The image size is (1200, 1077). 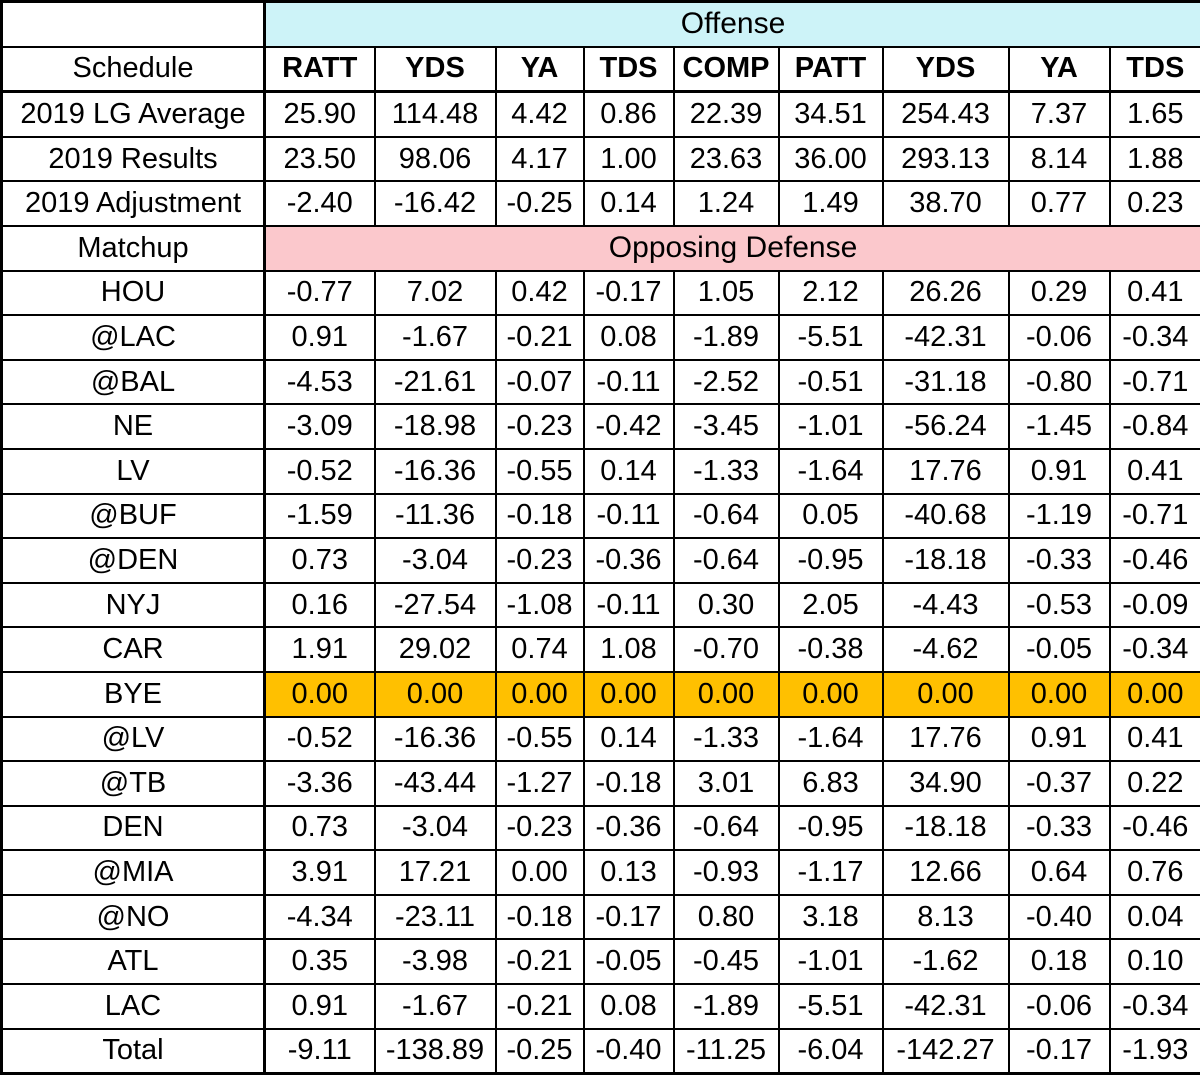 I want to click on data-cell: 0.35, so click(x=319, y=962).